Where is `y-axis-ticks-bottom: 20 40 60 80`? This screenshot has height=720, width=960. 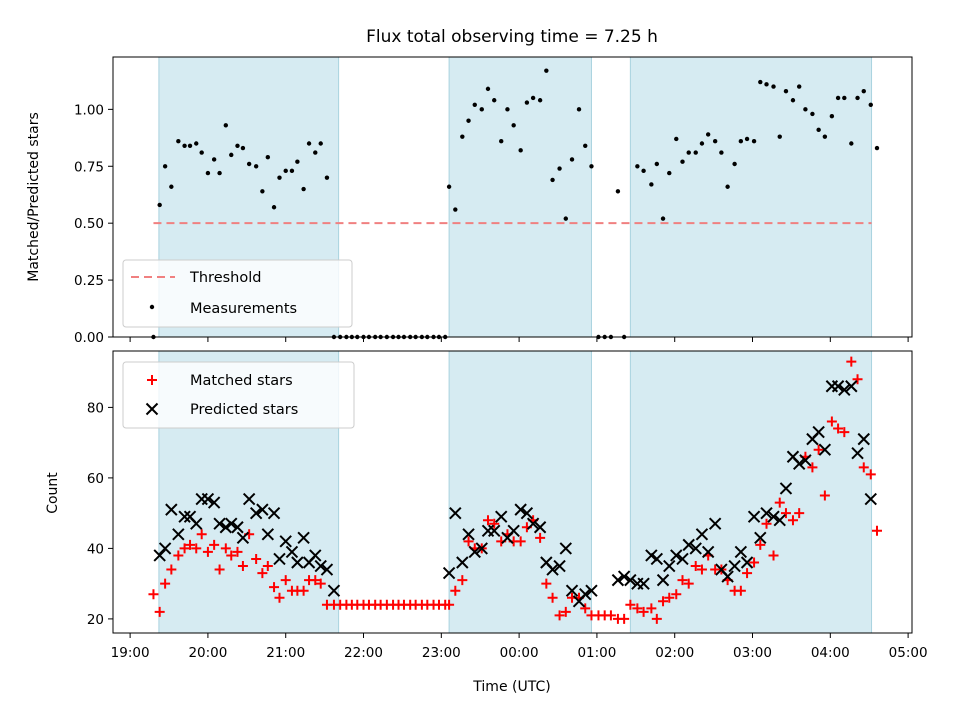 y-axis-ticks-bottom: 20 40 60 80 is located at coordinates (100, 514).